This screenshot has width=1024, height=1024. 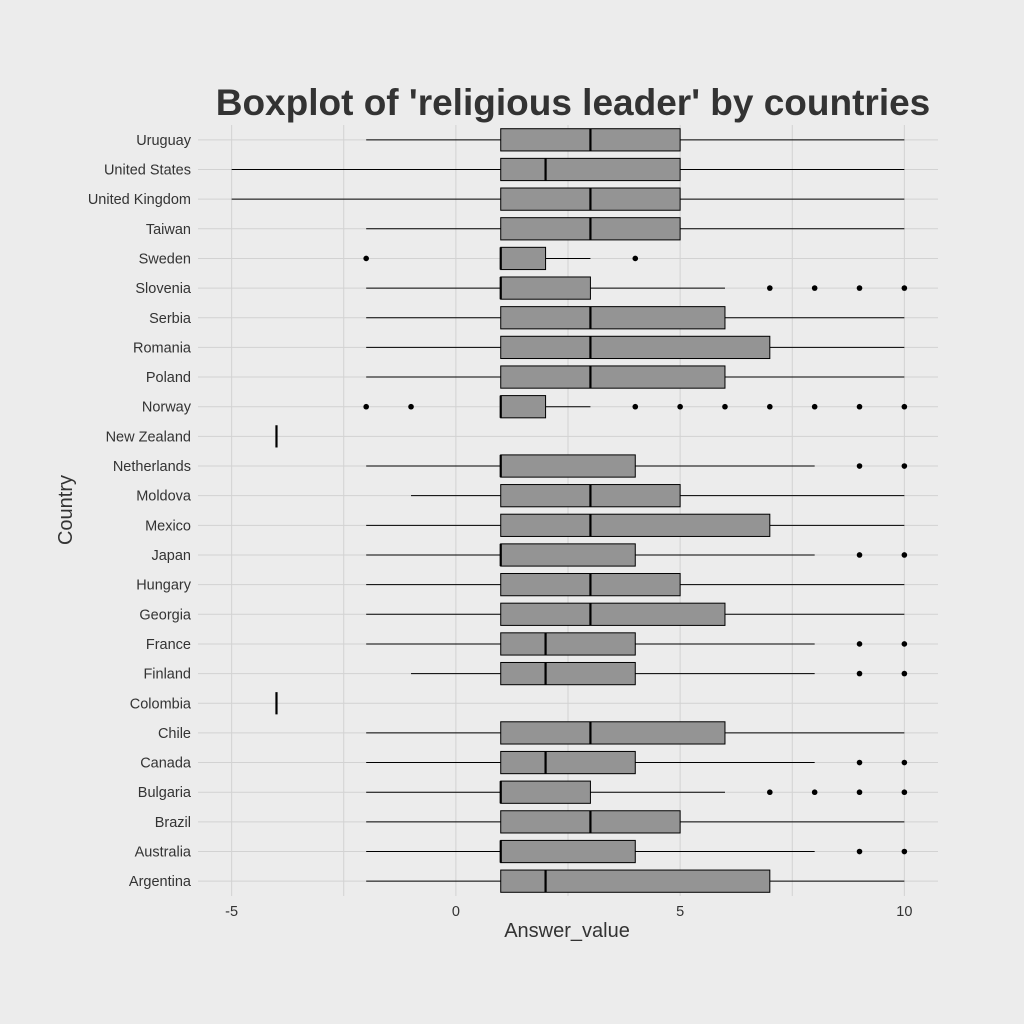 What do you see at coordinates (166, 764) in the screenshot?
I see `y-tick-label: Canada` at bounding box center [166, 764].